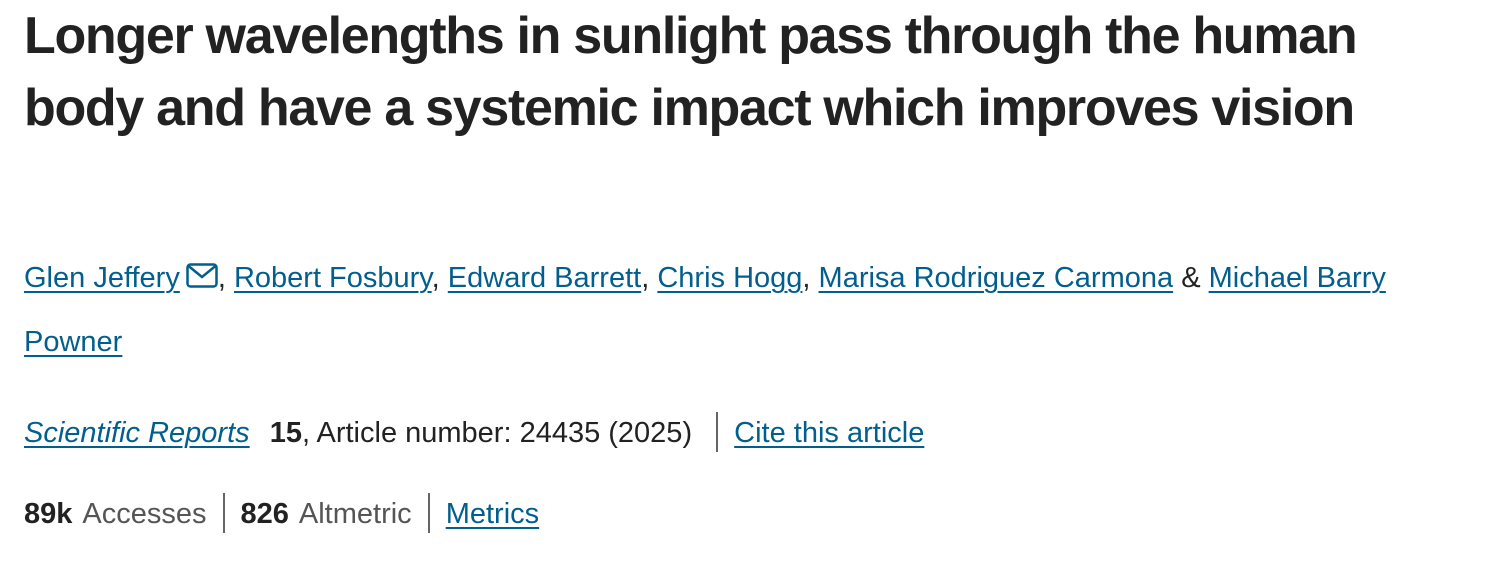 This screenshot has width=1492, height=584. What do you see at coordinates (355, 514) in the screenshot?
I see `metric-label: Altmetric` at bounding box center [355, 514].